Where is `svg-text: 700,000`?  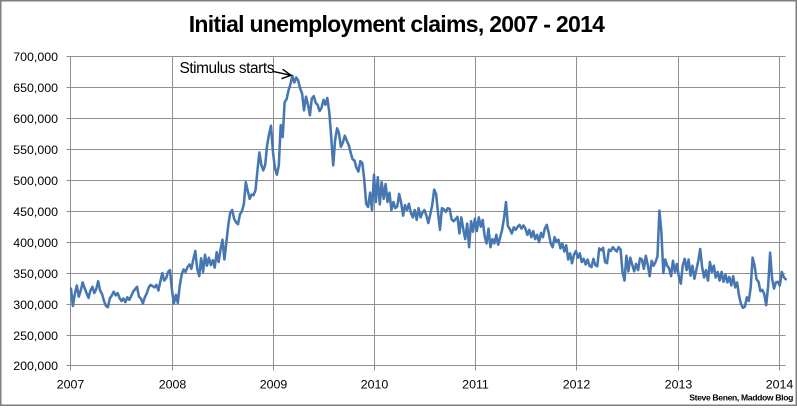
svg-text: 700,000 is located at coordinates (35, 57).